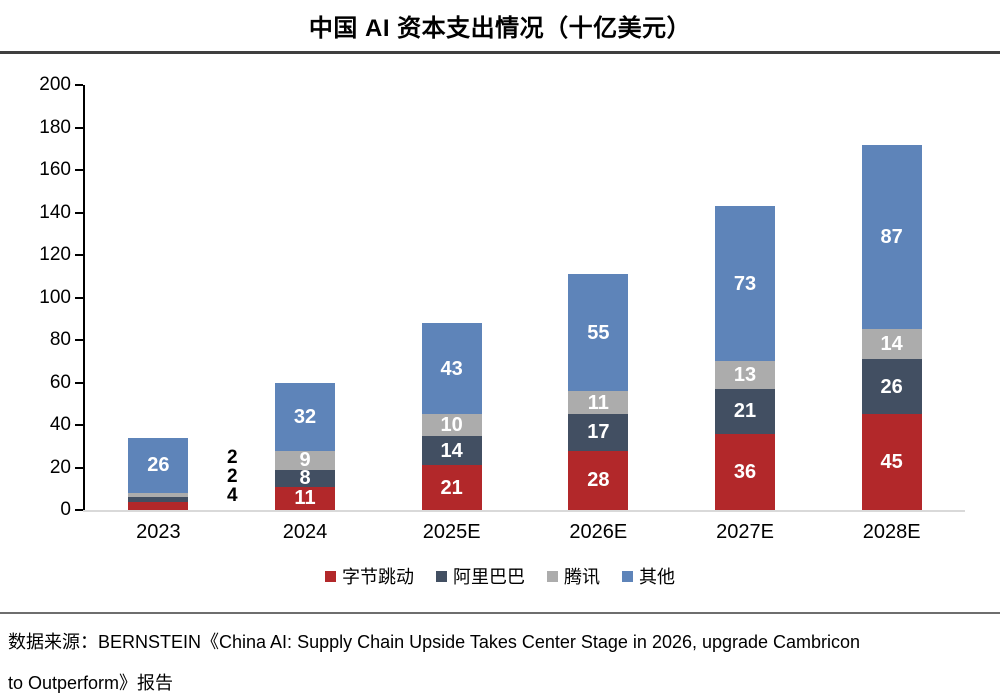 The width and height of the screenshot is (1000, 697). What do you see at coordinates (451, 532) in the screenshot?
I see `x-axis-category-label: 2025E` at bounding box center [451, 532].